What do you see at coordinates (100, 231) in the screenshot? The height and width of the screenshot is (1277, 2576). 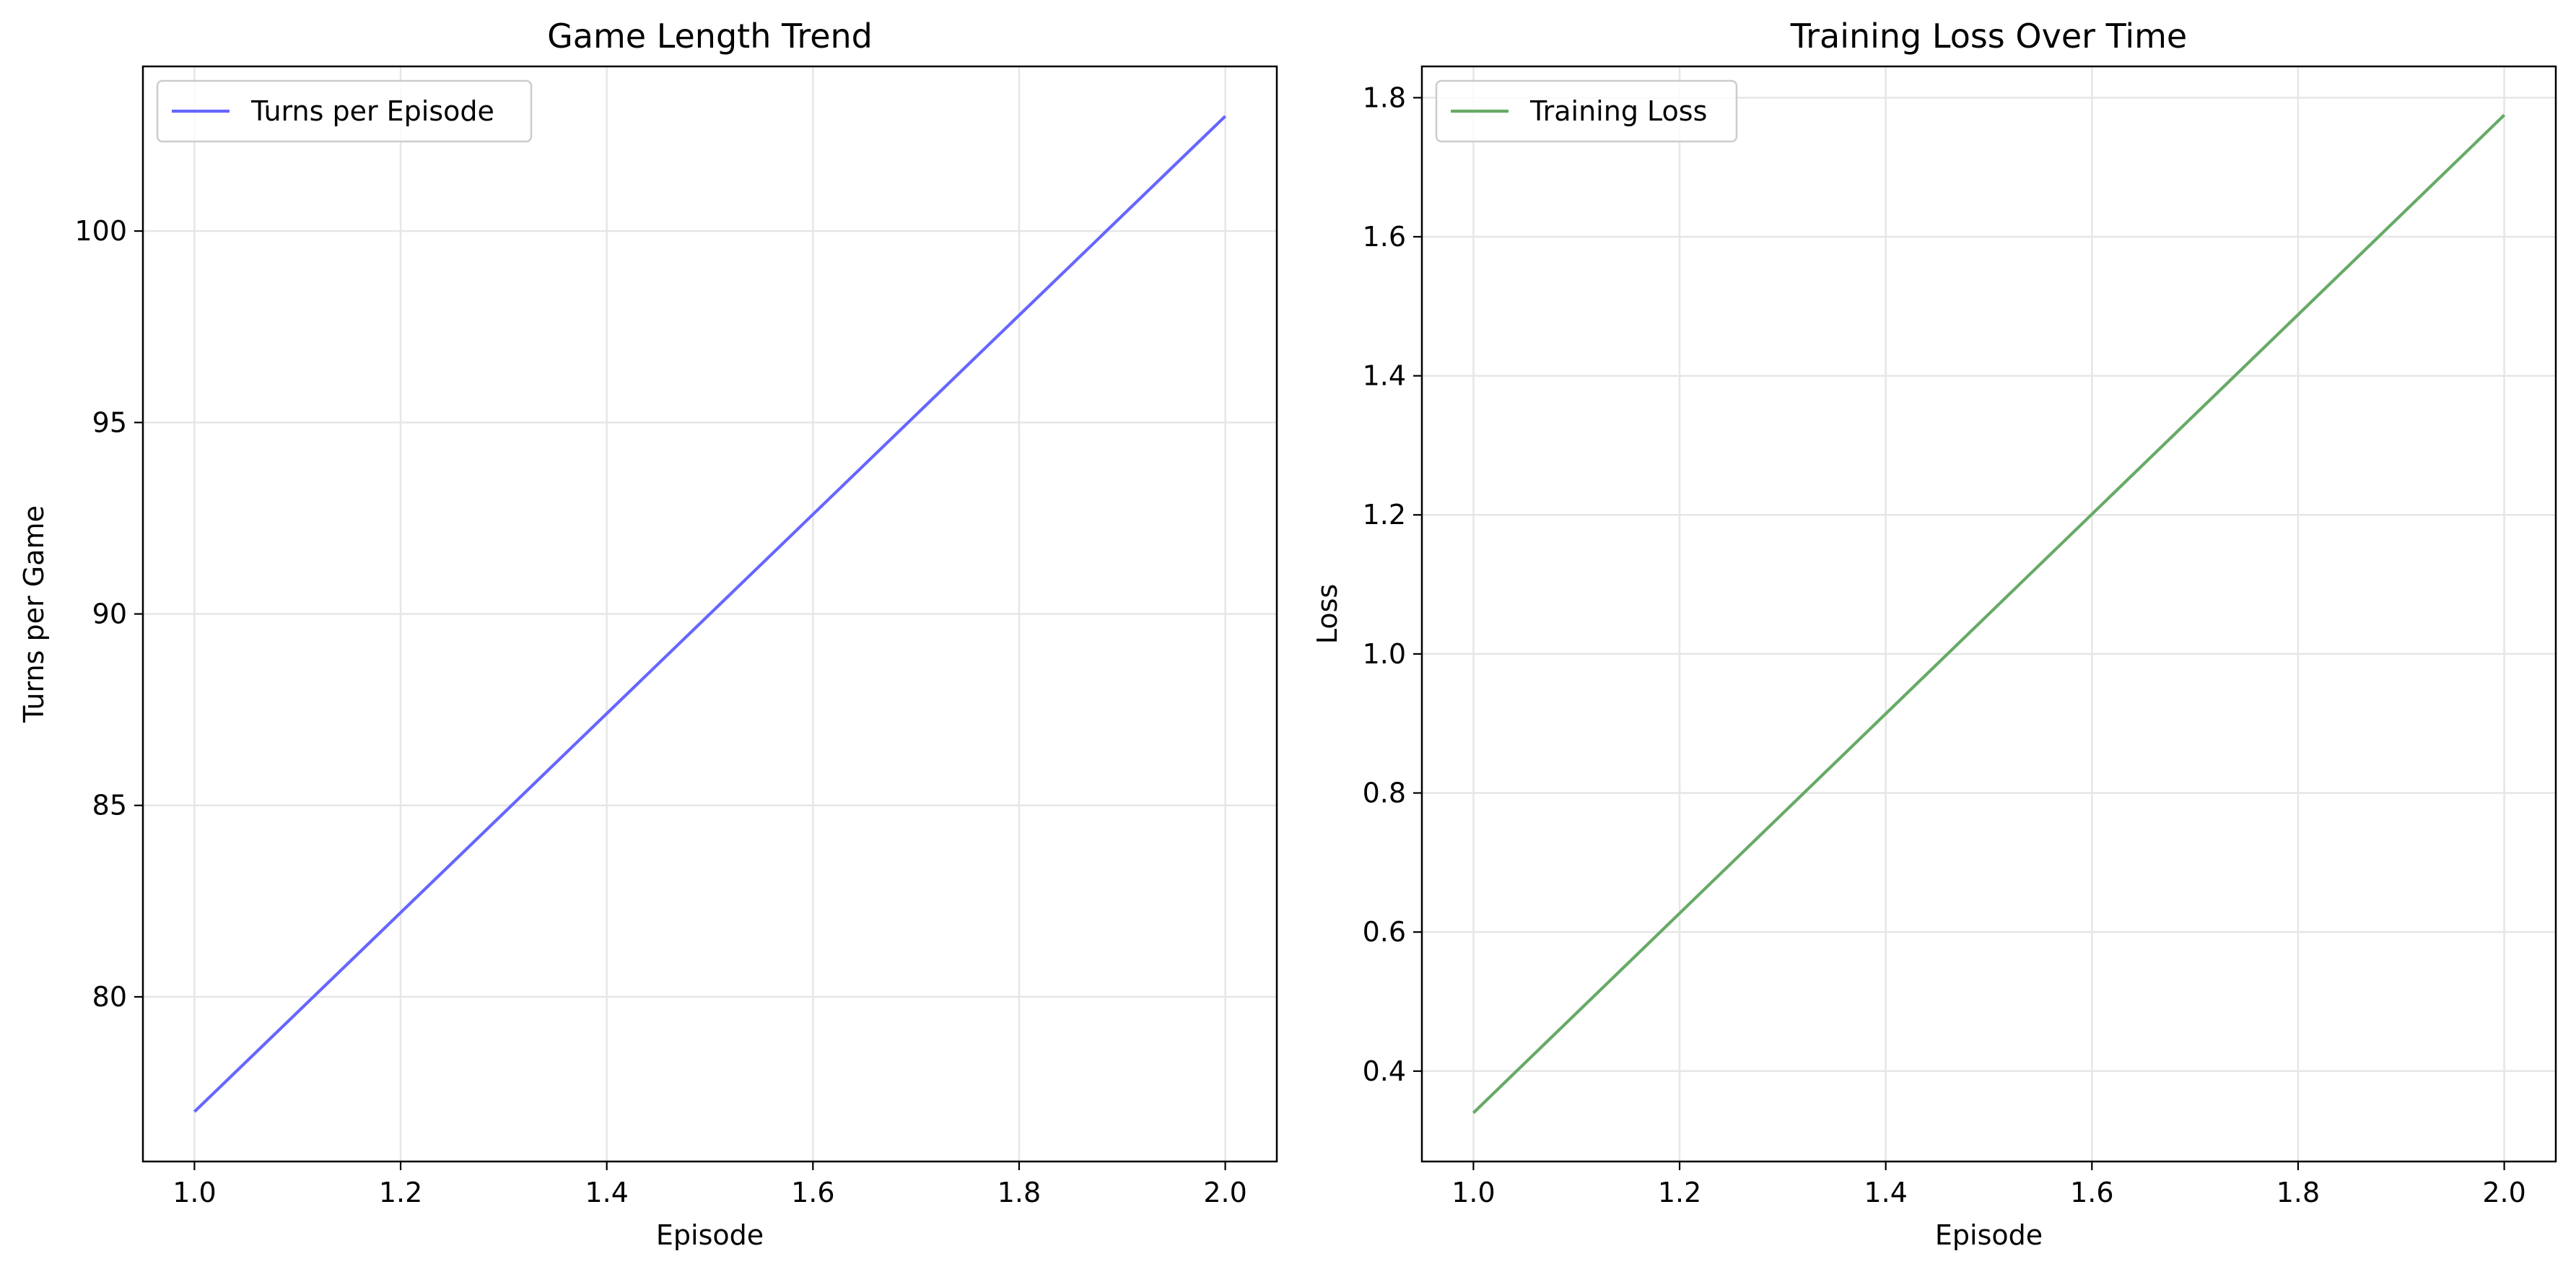 I see `y-tick-label: 100` at bounding box center [100, 231].